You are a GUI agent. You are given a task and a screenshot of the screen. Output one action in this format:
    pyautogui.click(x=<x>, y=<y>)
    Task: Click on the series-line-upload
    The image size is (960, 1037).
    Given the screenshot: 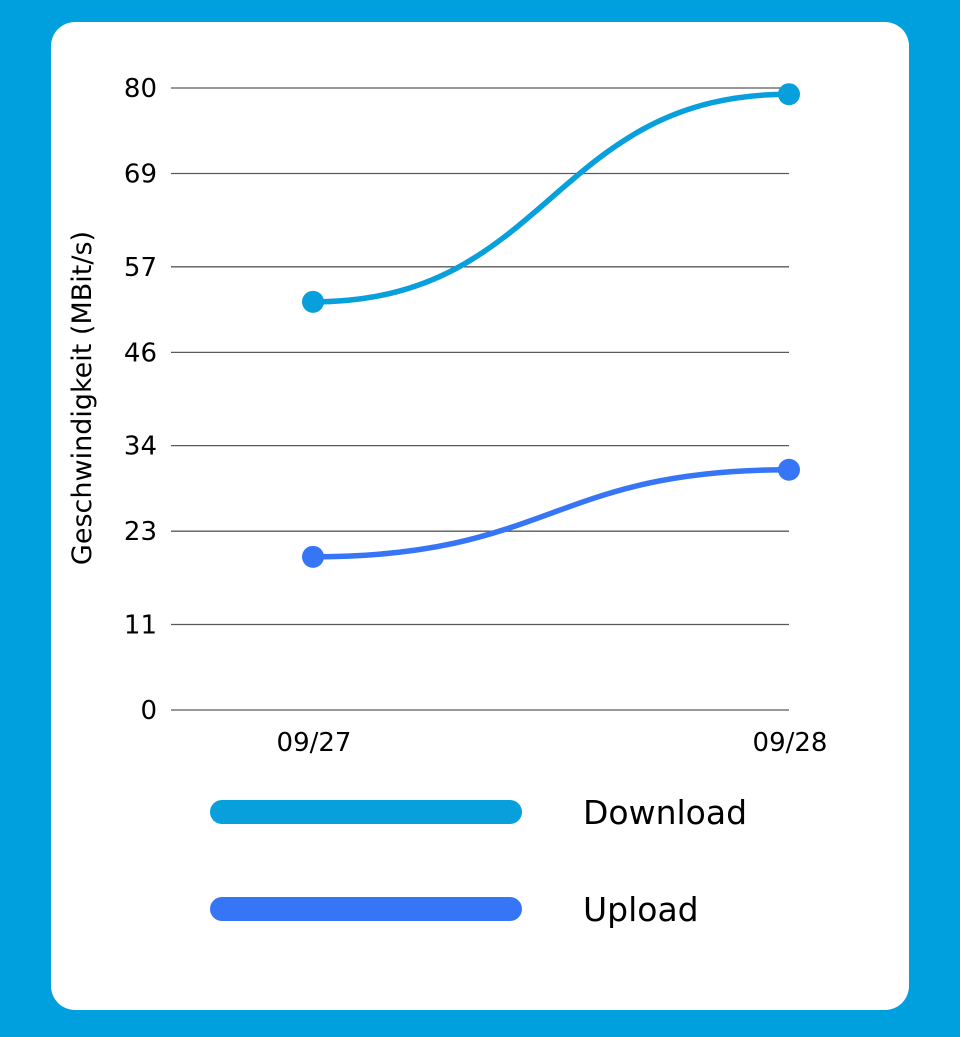 What is the action you would take?
    pyautogui.click(x=551, y=513)
    